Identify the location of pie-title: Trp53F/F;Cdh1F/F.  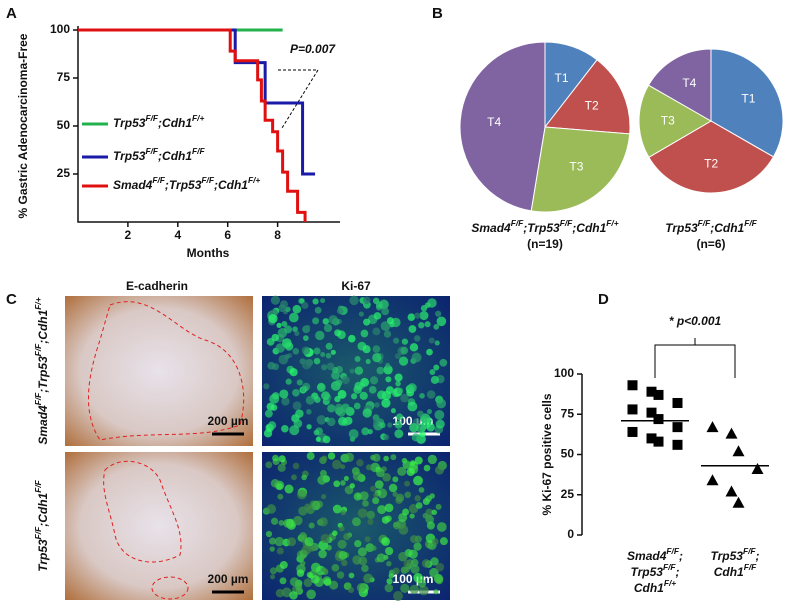
(711, 226).